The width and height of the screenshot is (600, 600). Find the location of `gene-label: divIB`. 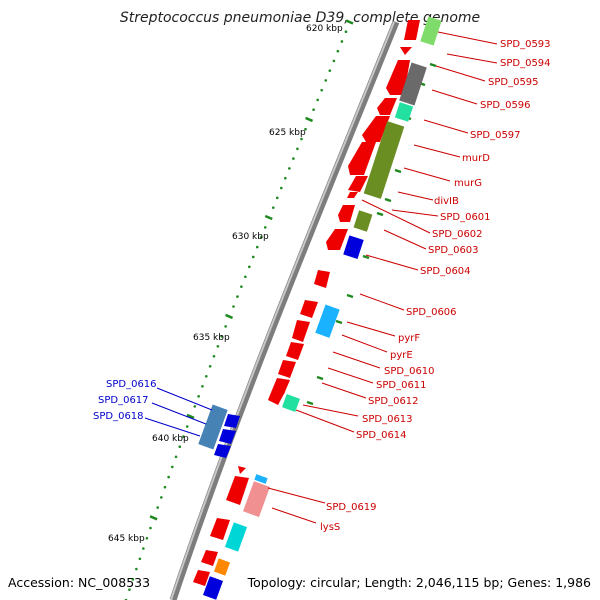

gene-label: divIB is located at coordinates (446, 201).